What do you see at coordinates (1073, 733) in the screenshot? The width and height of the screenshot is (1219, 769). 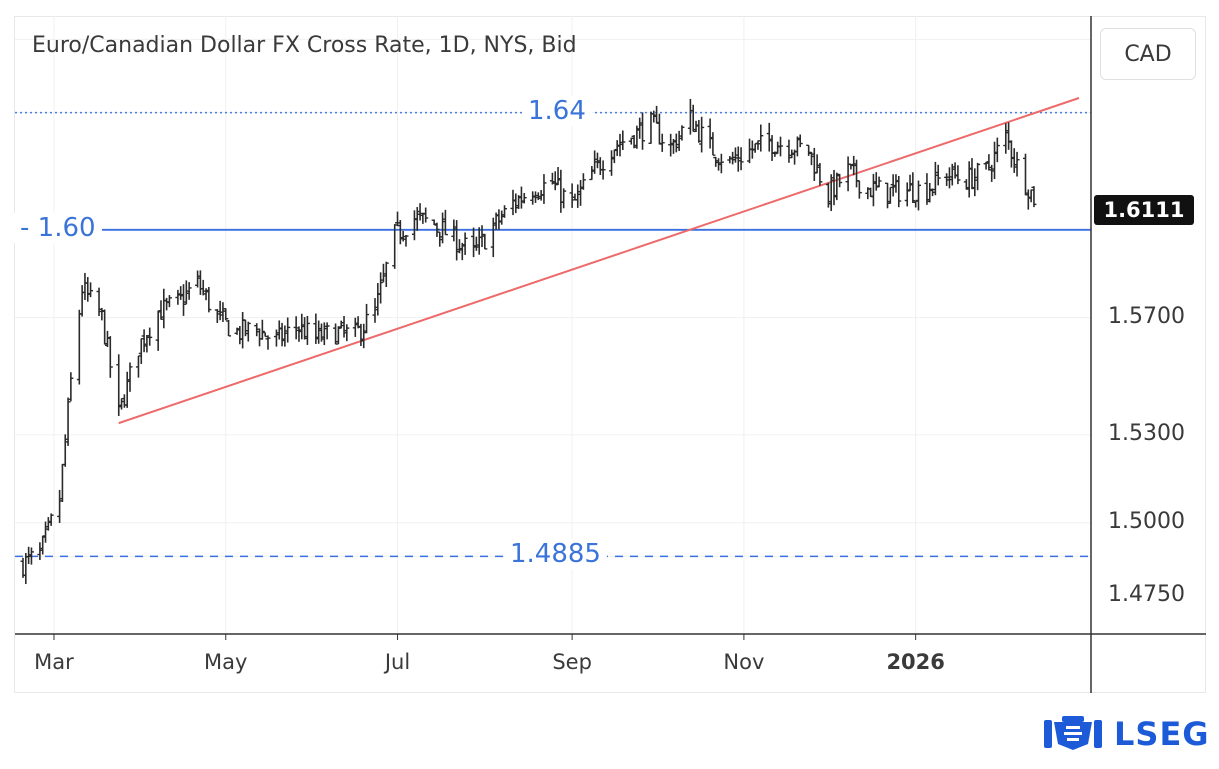 I see `lseg-crest-icon` at bounding box center [1073, 733].